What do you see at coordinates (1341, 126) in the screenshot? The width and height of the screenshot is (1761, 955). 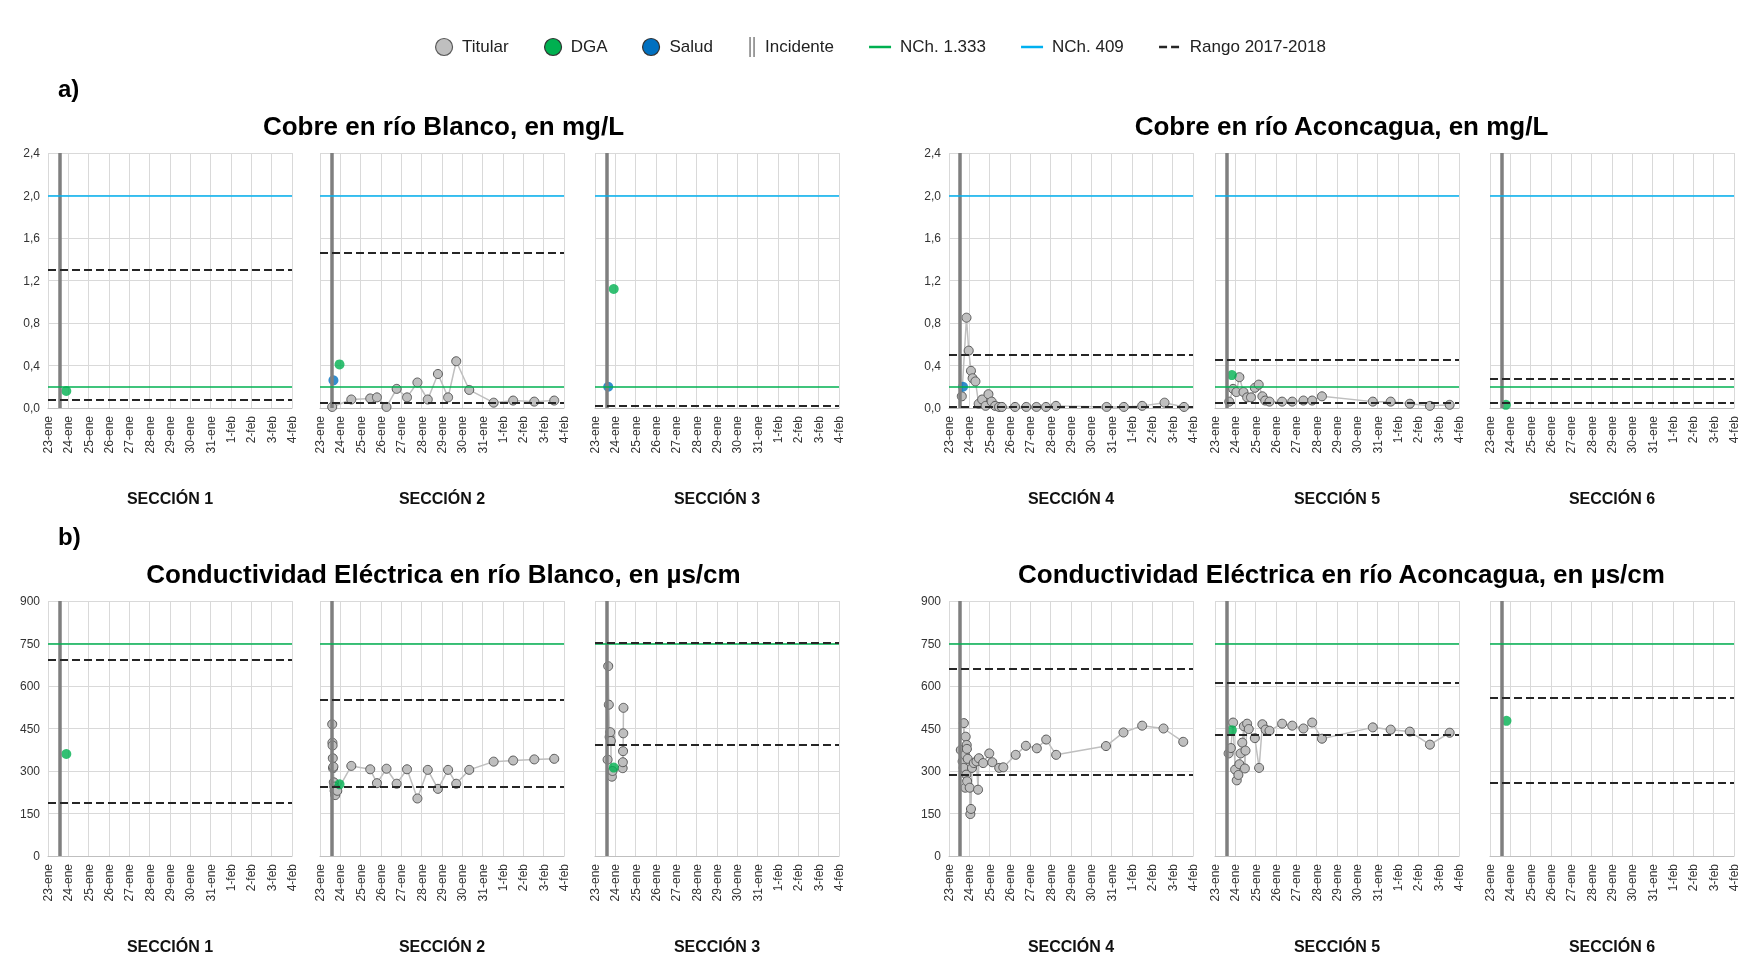 I see `chart-title: Cobre en río Aconcagua, en mg/L` at bounding box center [1341, 126].